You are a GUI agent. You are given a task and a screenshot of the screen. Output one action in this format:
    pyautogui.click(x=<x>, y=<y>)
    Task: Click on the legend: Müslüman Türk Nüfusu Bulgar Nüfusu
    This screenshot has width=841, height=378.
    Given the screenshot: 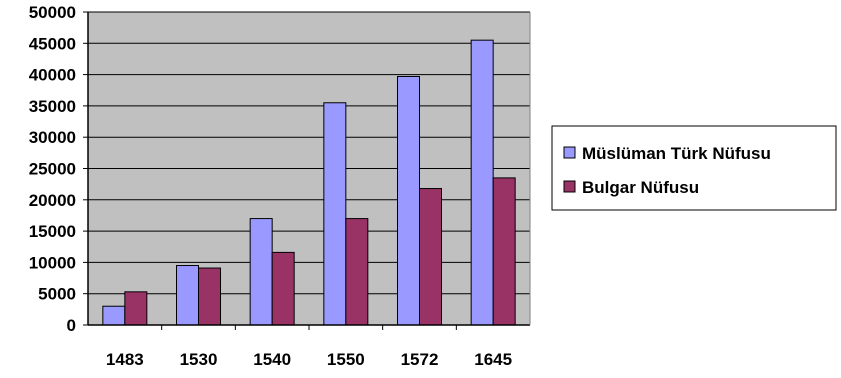 What is the action you would take?
    pyautogui.click(x=694, y=168)
    